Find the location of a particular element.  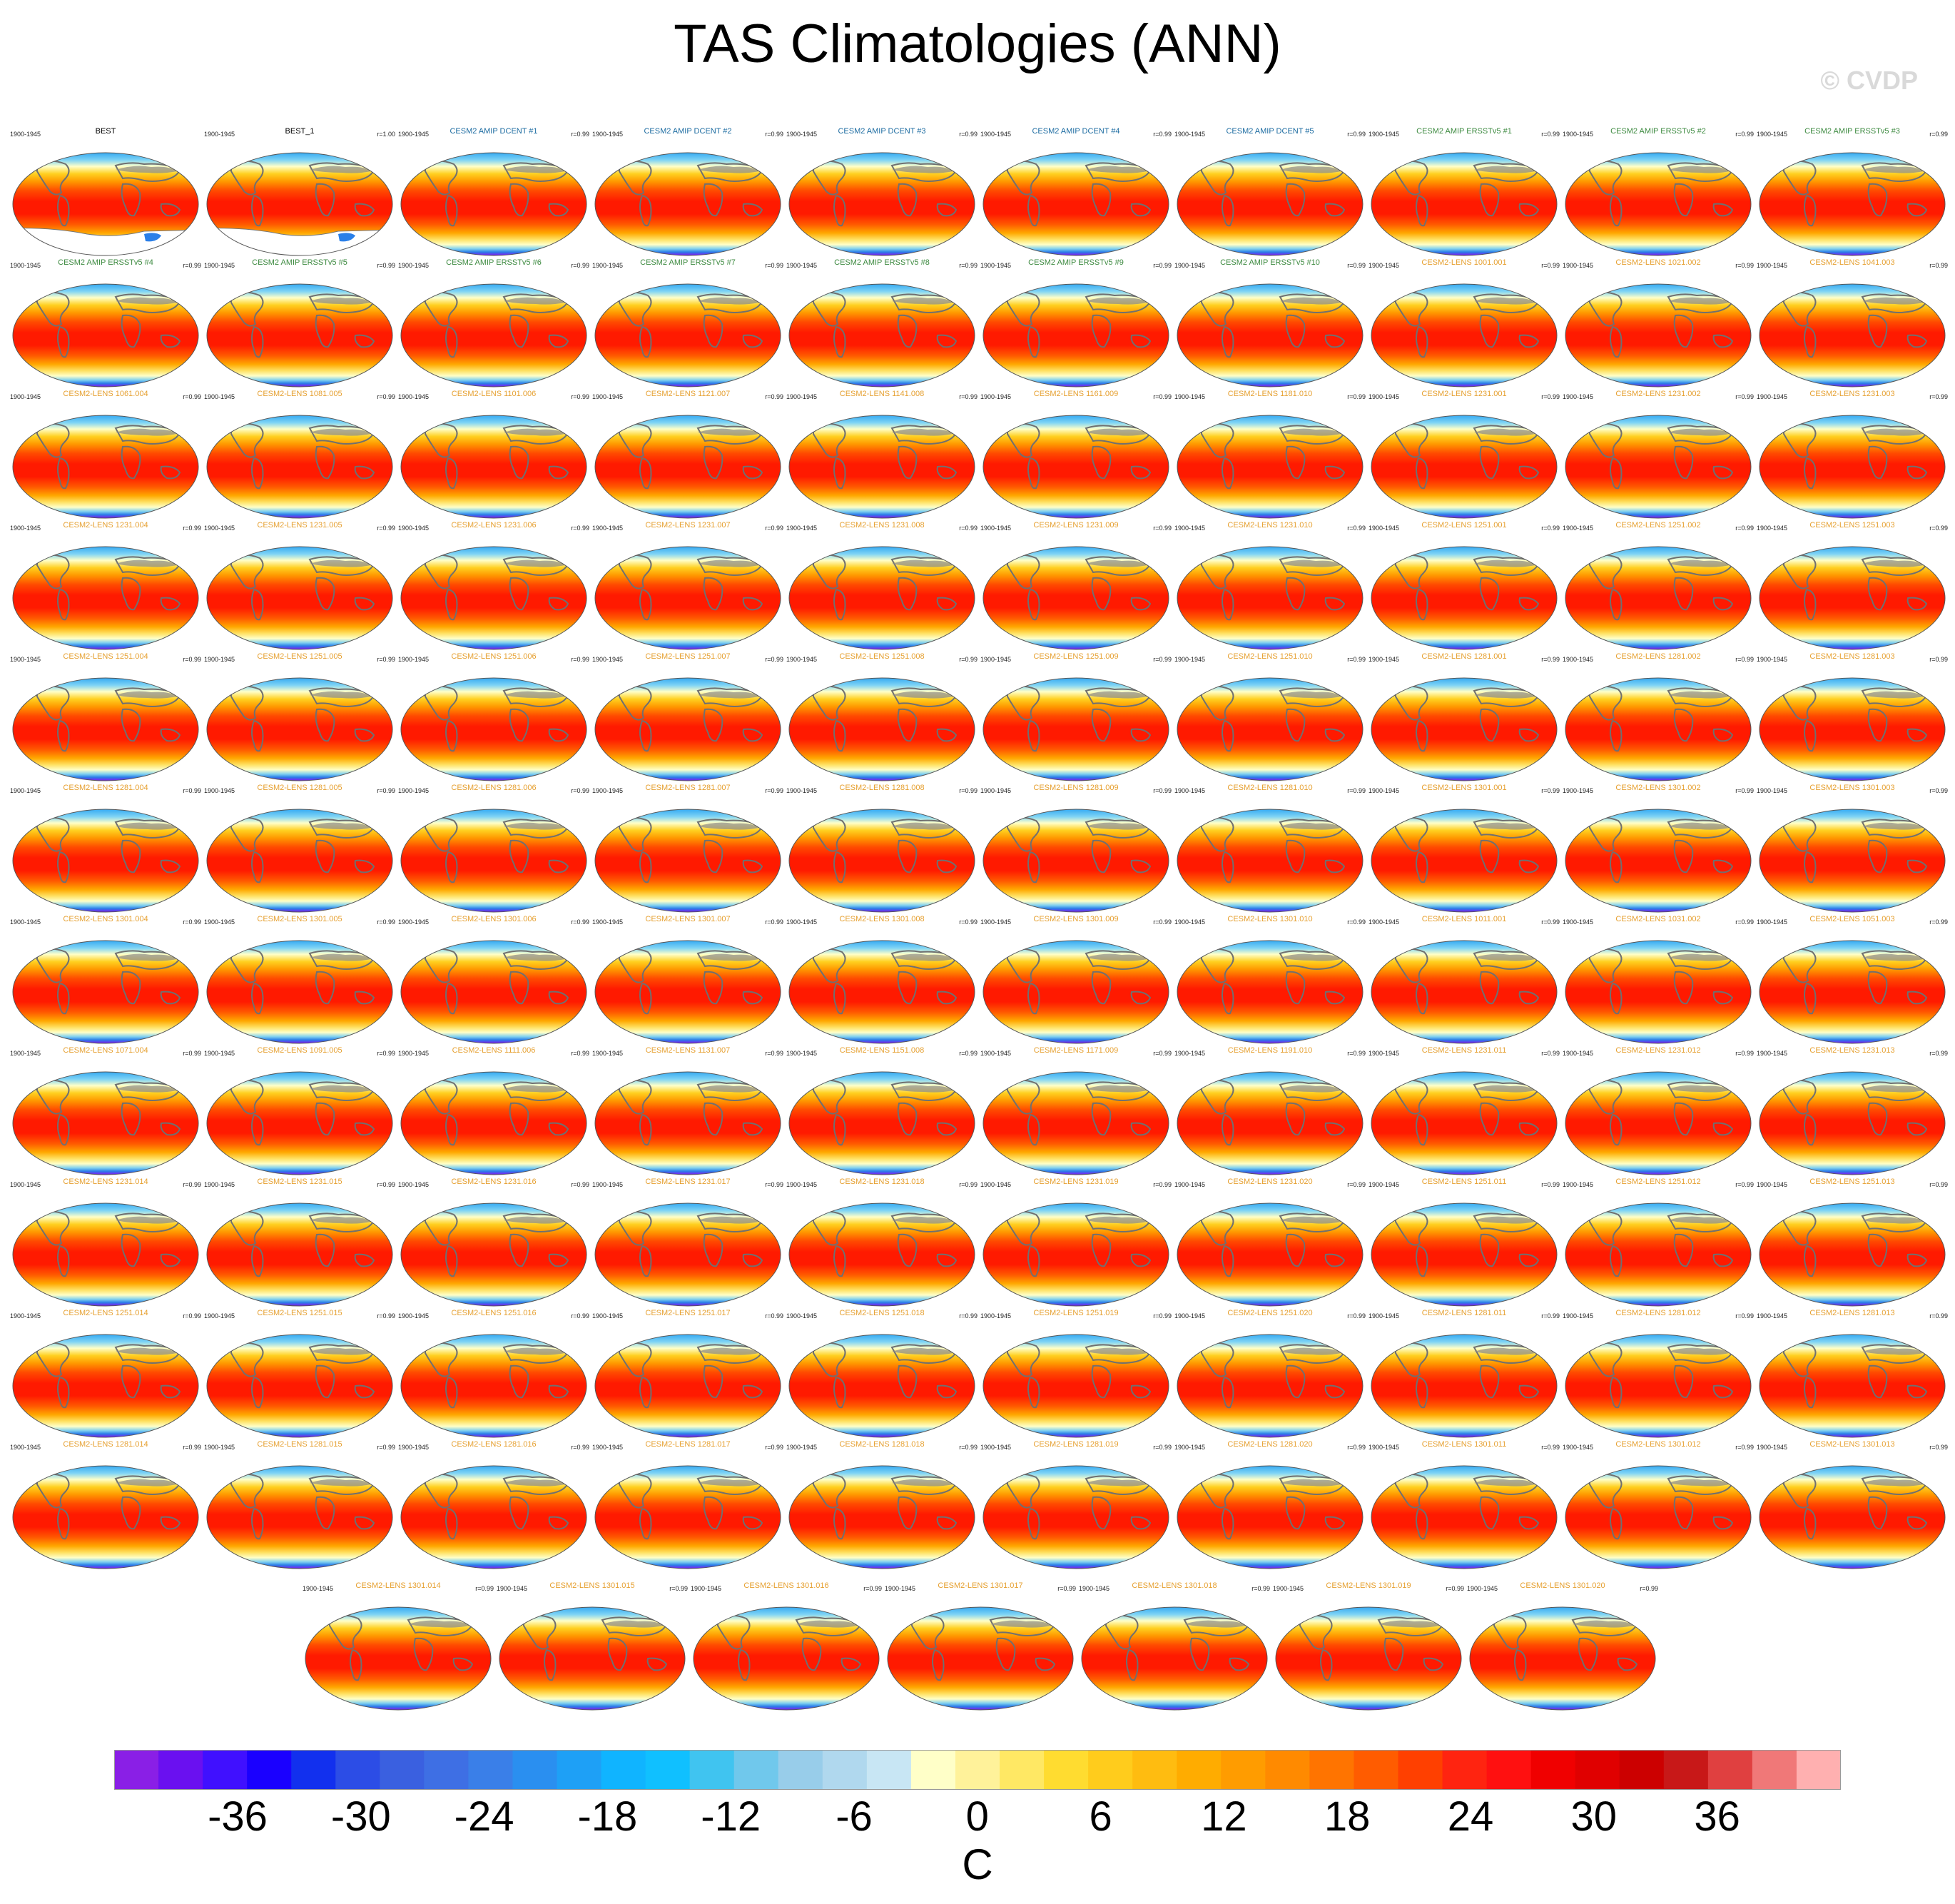

colorbar-outline is located at coordinates (978, 1770).